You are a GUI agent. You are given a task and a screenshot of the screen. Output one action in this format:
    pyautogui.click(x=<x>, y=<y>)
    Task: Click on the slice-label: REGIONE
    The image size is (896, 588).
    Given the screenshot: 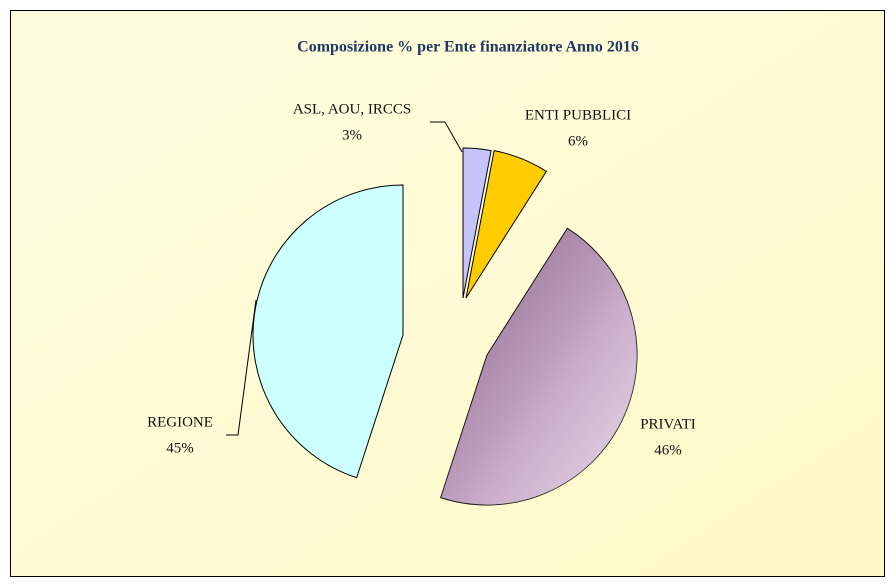 What is the action you would take?
    pyautogui.click(x=180, y=422)
    